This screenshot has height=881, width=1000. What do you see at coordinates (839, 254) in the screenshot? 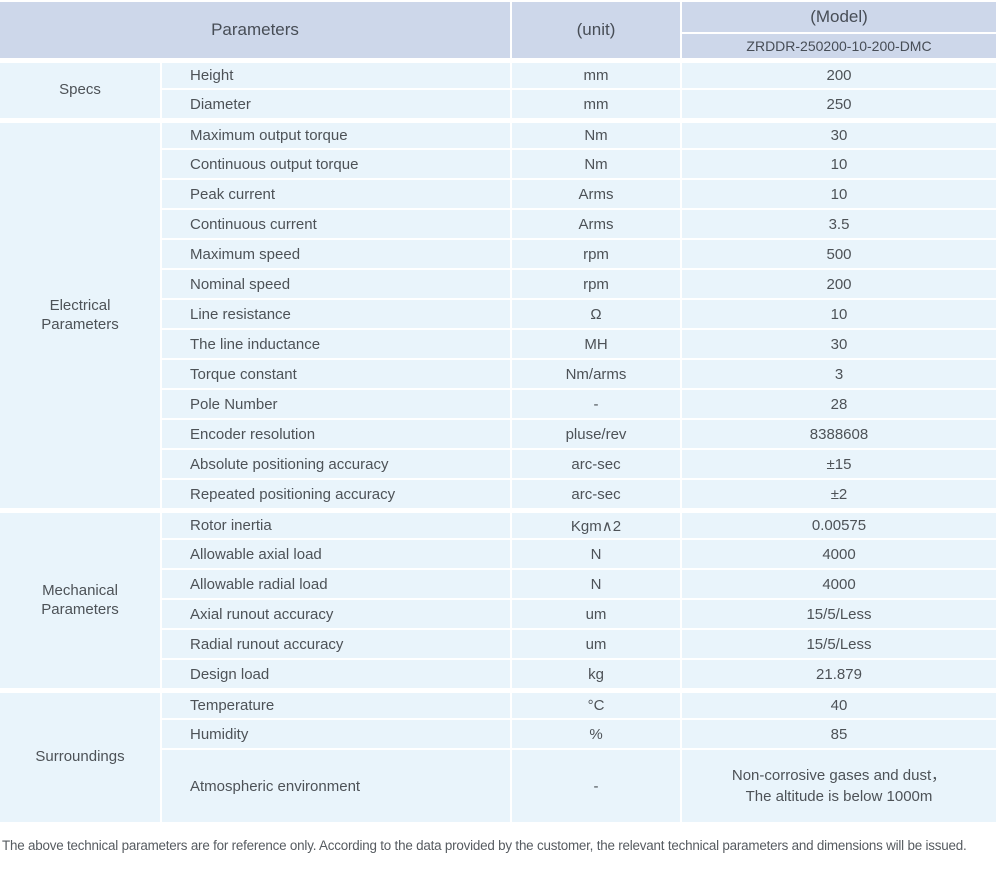
I see `value-cell: 500` at bounding box center [839, 254].